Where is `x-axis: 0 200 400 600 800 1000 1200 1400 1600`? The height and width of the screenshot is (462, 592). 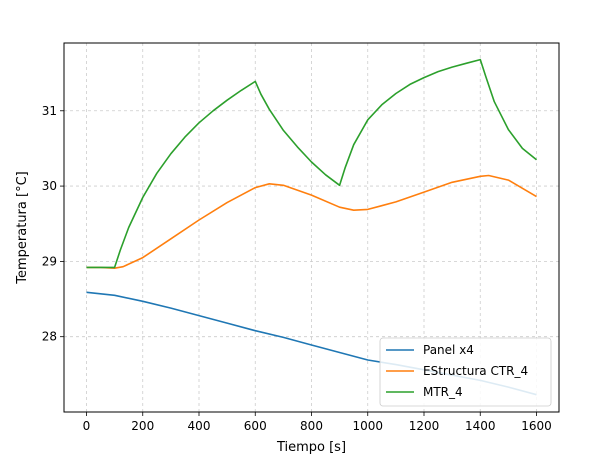
x-axis: 0 200 400 600 800 1000 1200 1400 1600 is located at coordinates (317, 422).